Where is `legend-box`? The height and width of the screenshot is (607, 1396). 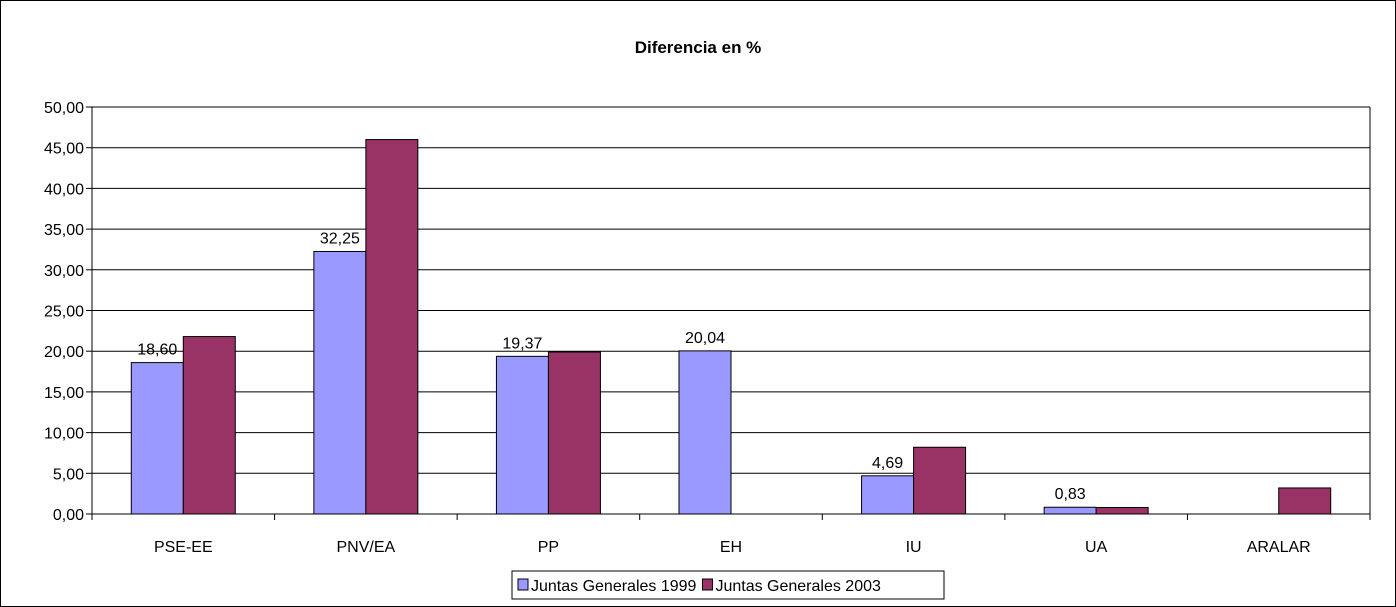
legend-box is located at coordinates (728, 585).